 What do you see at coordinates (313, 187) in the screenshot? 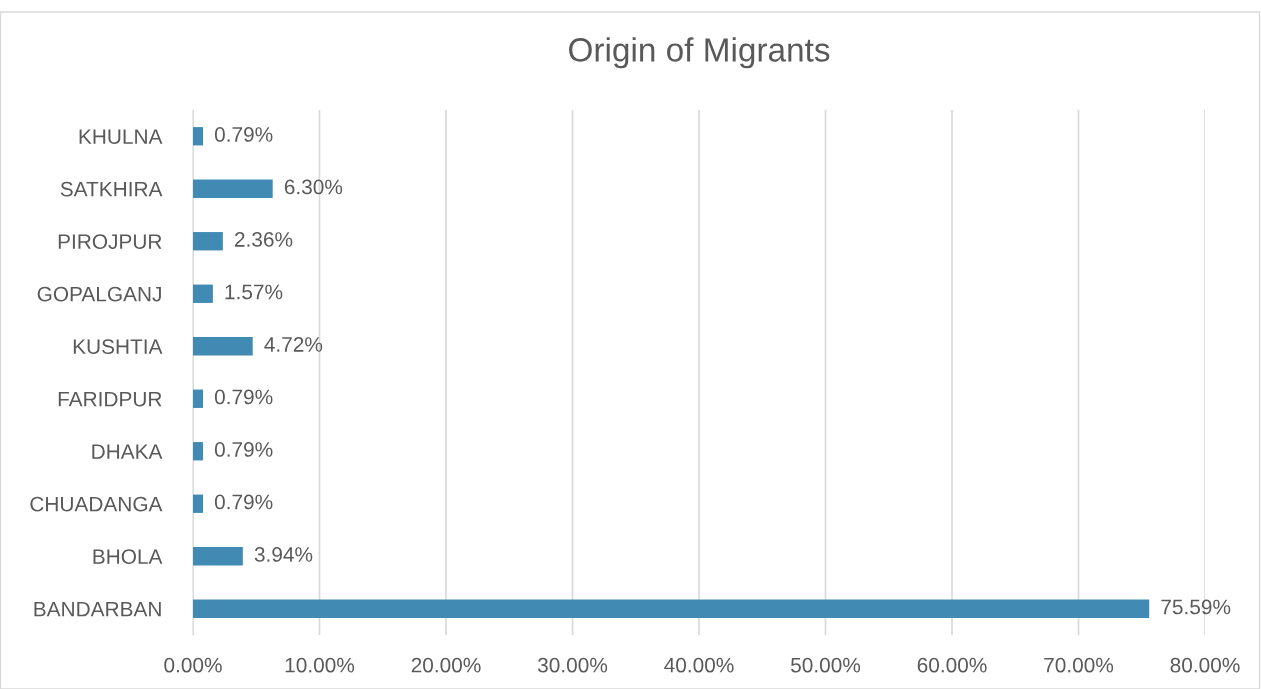
I see `data-label: 6.30%` at bounding box center [313, 187].